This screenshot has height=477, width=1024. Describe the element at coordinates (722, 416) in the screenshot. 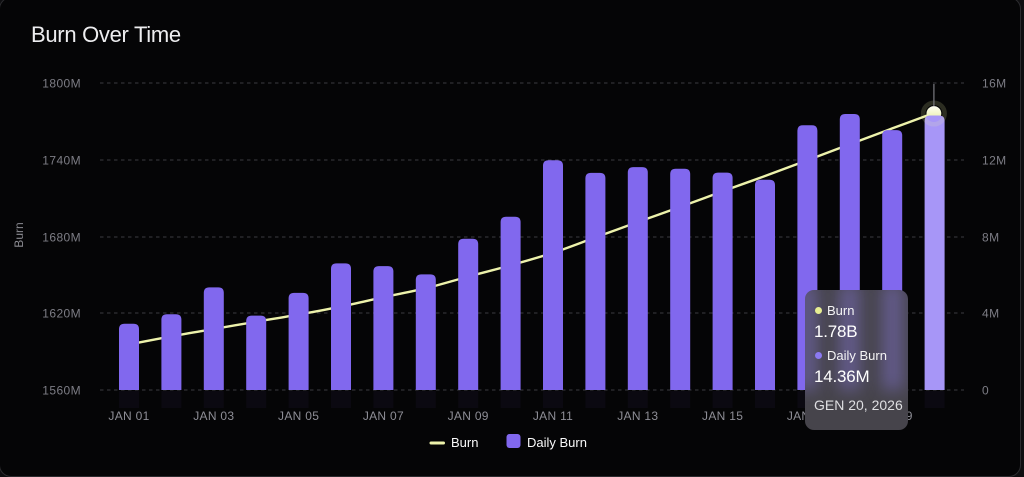

I see `svg-text: JAN 15` at that location.